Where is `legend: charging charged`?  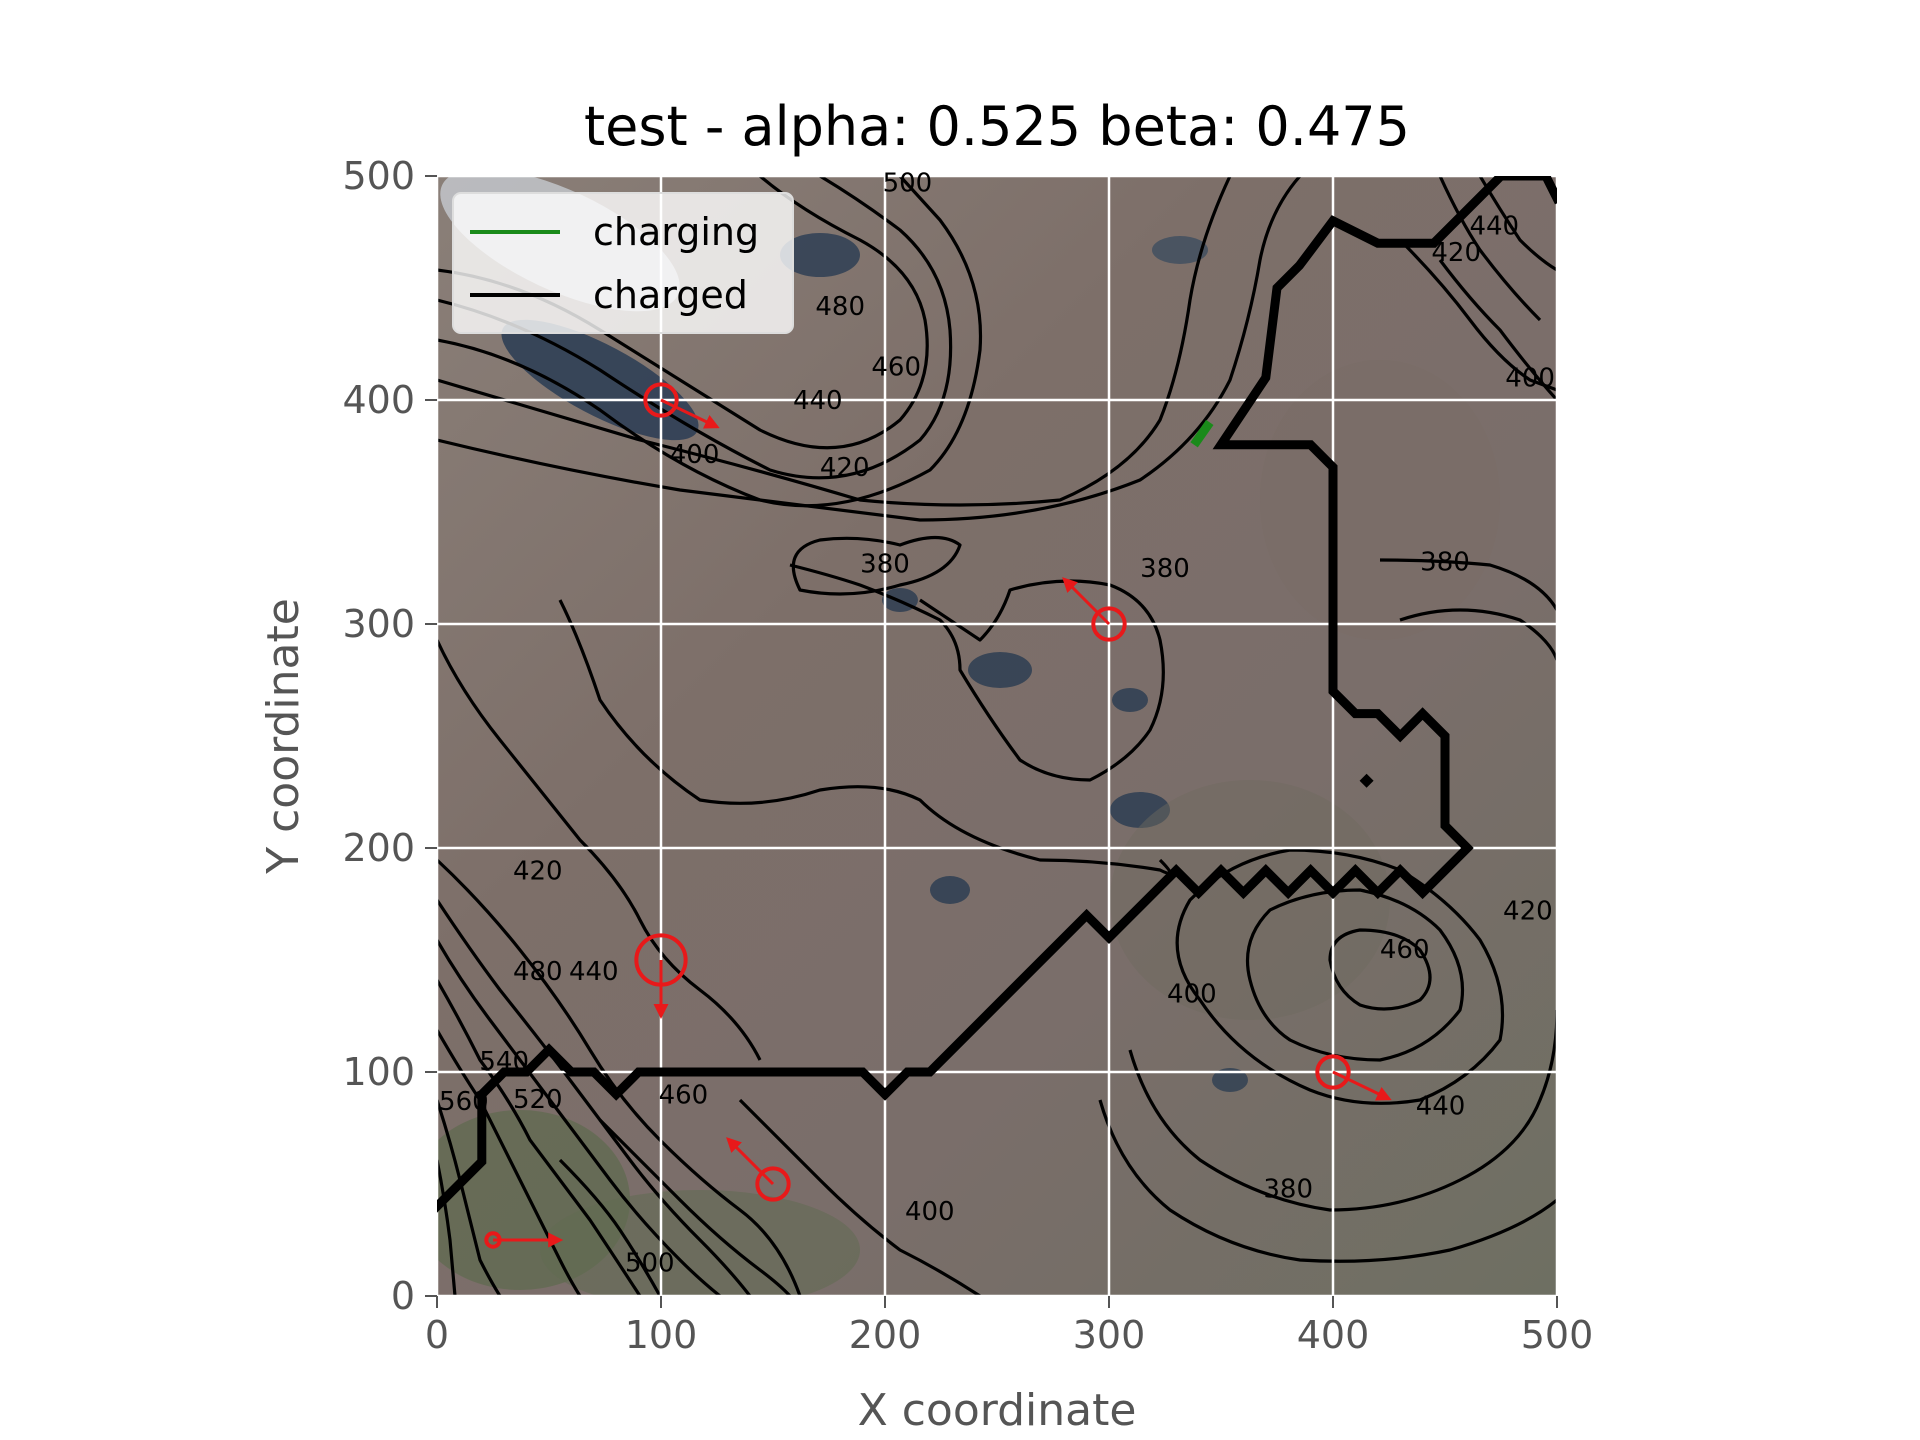
legend: charging charged is located at coordinates (623, 263).